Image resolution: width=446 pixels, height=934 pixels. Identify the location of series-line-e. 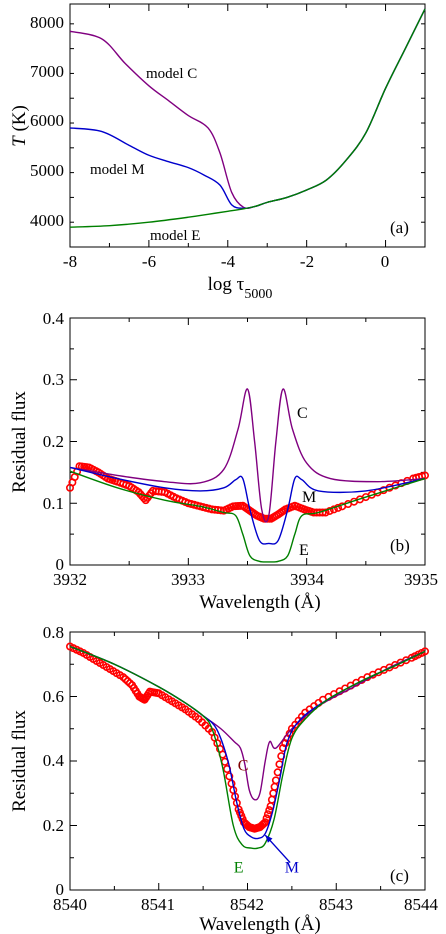
(247, 516).